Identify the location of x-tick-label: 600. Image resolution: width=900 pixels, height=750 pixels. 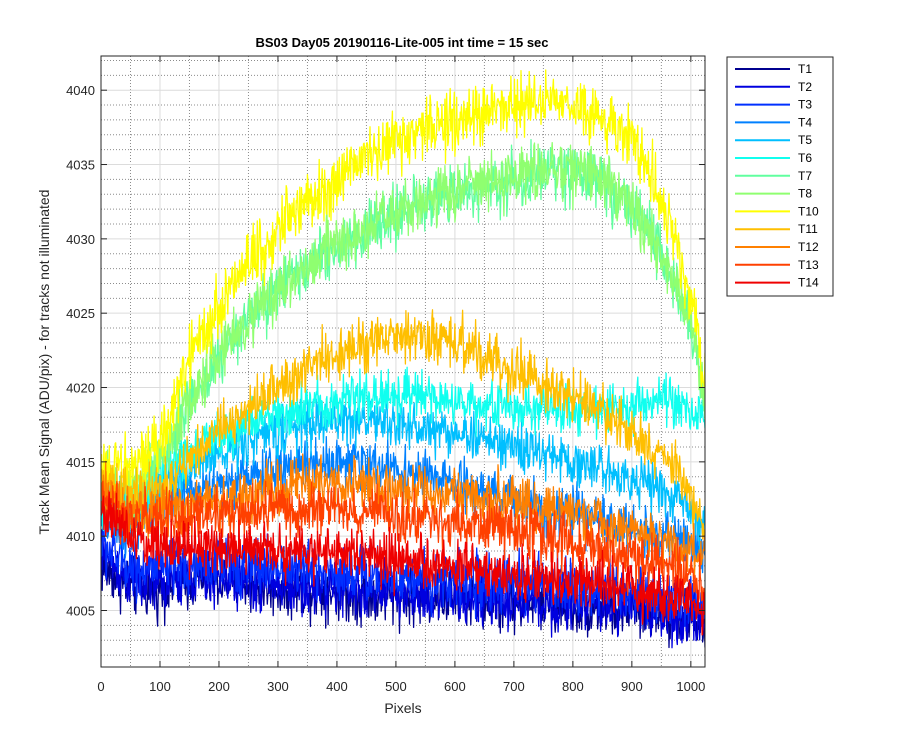
(455, 686).